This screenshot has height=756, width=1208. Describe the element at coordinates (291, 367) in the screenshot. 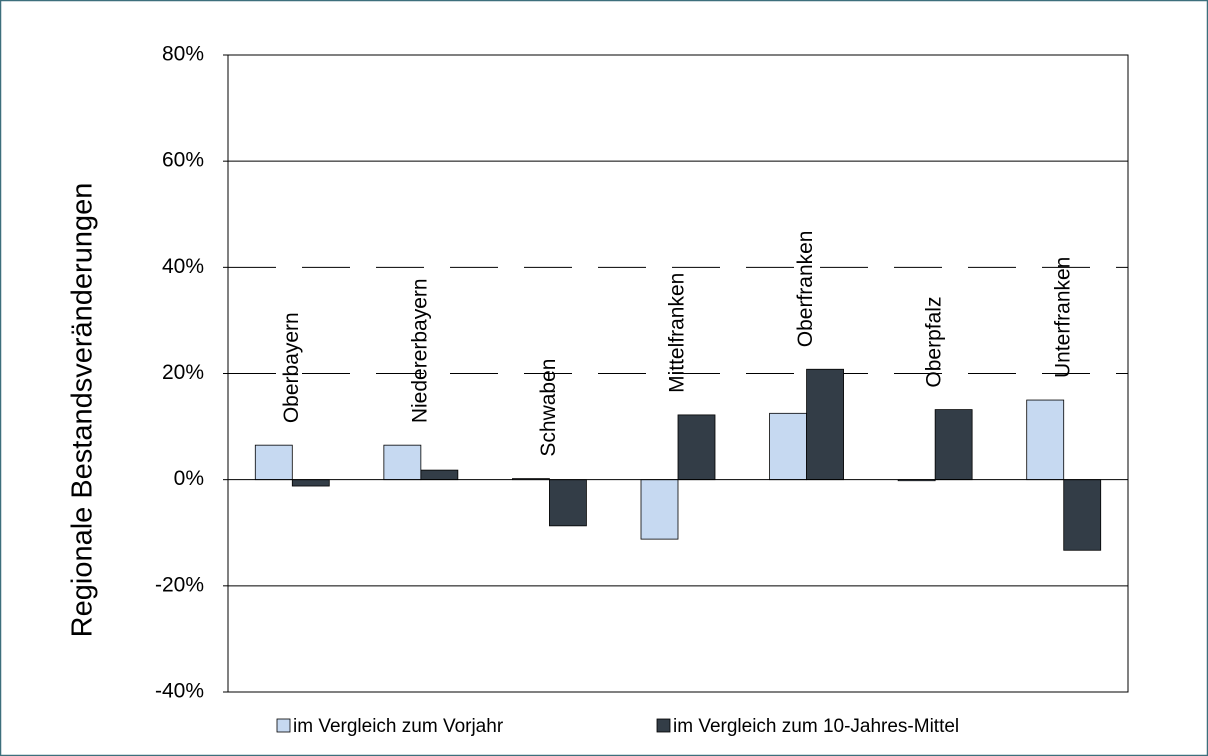

I see `category-label: Oberbayern` at that location.